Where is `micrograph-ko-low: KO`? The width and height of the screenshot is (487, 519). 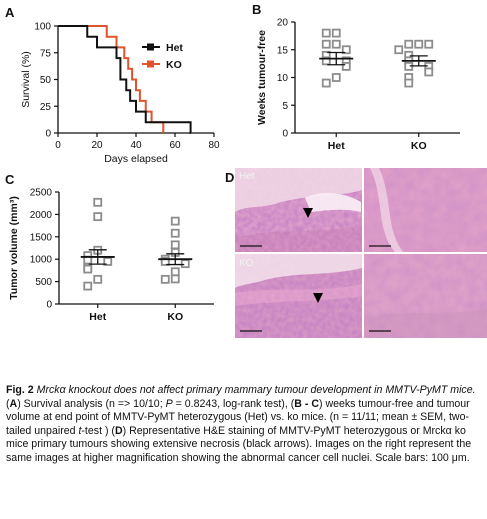
micrograph-ko-low: KO is located at coordinates (298, 296).